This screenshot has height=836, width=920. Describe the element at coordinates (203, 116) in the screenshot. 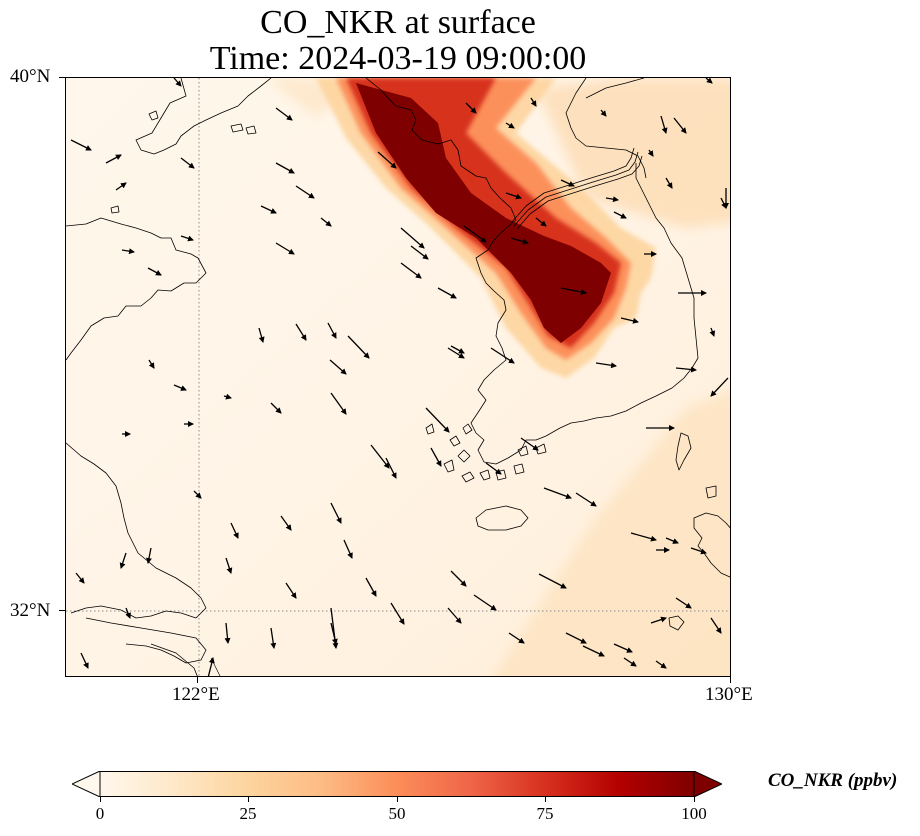

I see `coastline-liaodong` at that location.